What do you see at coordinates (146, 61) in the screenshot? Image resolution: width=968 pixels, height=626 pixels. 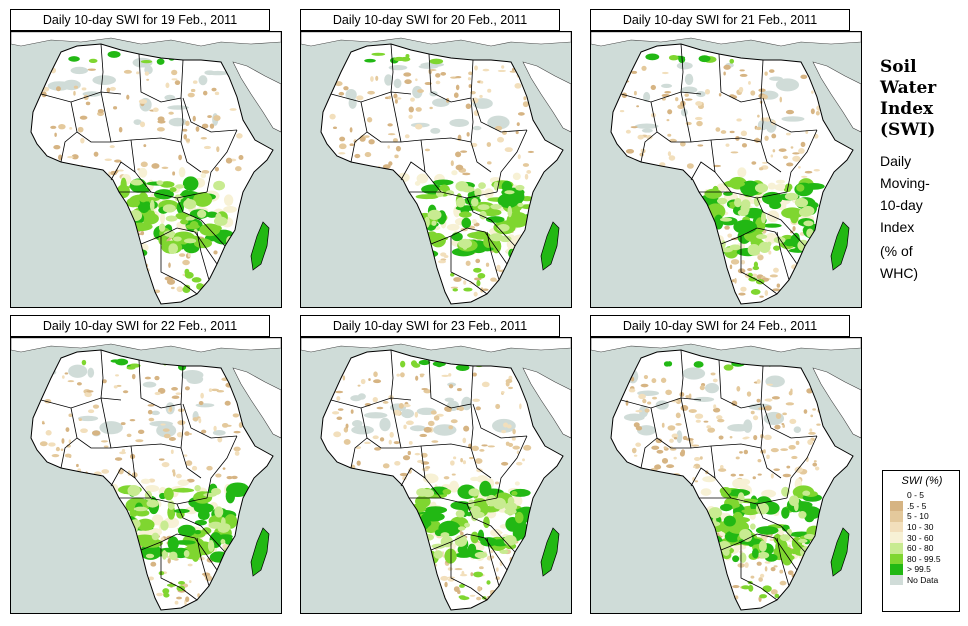 I see `coastal-wet-spot` at bounding box center [146, 61].